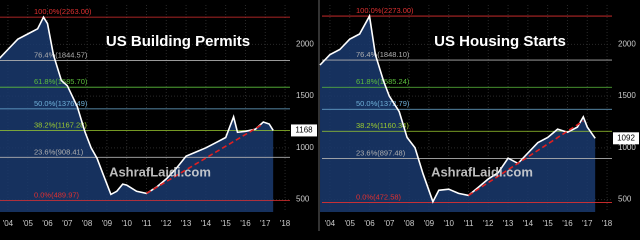 This screenshot has width=640, height=240. What do you see at coordinates (383, 54) in the screenshot?
I see `fib-label: 76.4%(1848.10)` at bounding box center [383, 54].